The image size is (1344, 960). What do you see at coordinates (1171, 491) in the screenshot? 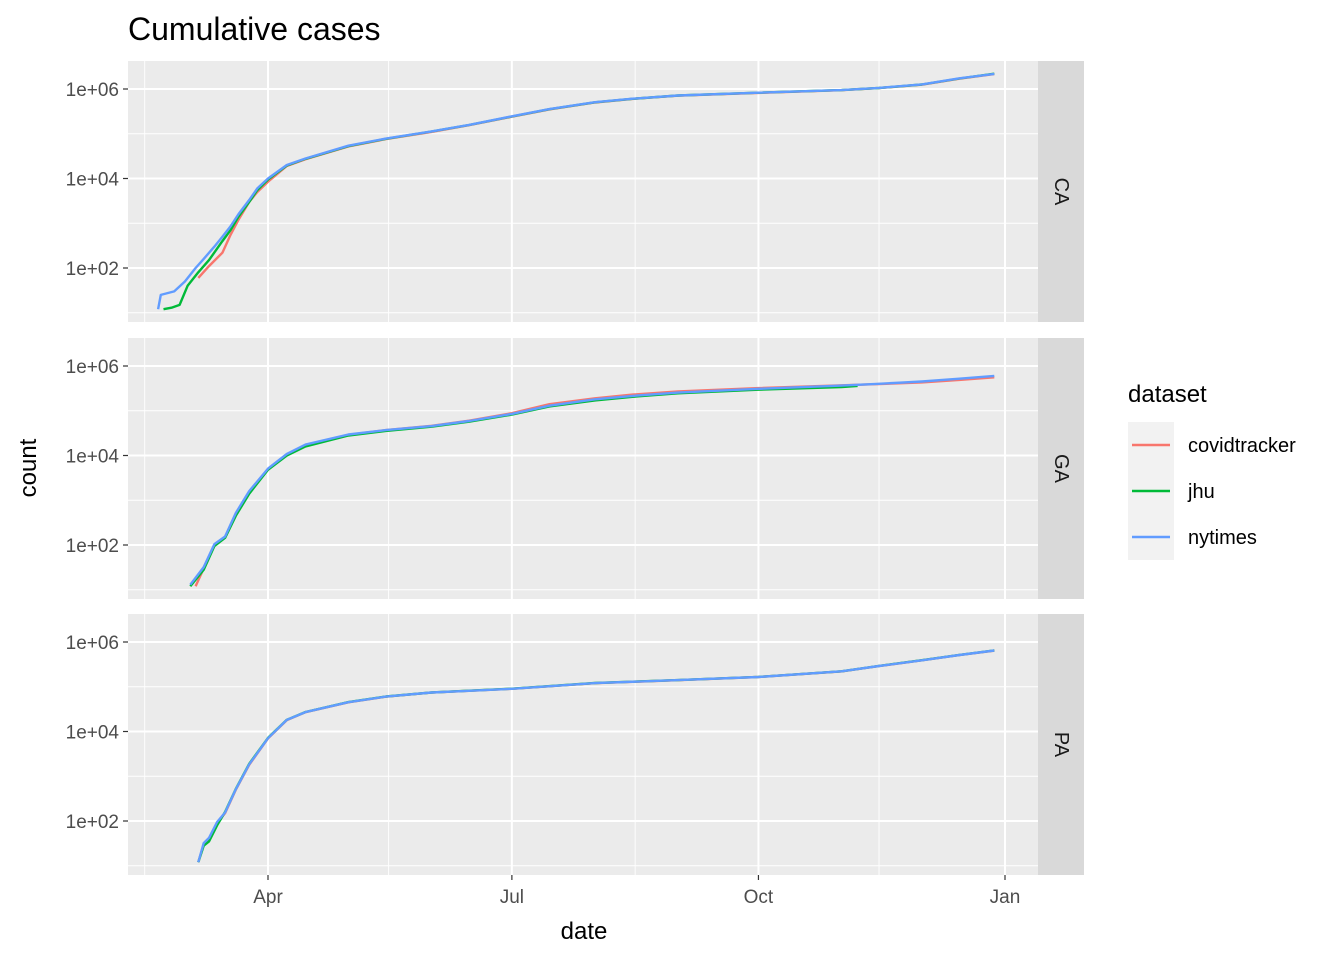
I see `legend-item-jhu: jhu` at bounding box center [1171, 491].